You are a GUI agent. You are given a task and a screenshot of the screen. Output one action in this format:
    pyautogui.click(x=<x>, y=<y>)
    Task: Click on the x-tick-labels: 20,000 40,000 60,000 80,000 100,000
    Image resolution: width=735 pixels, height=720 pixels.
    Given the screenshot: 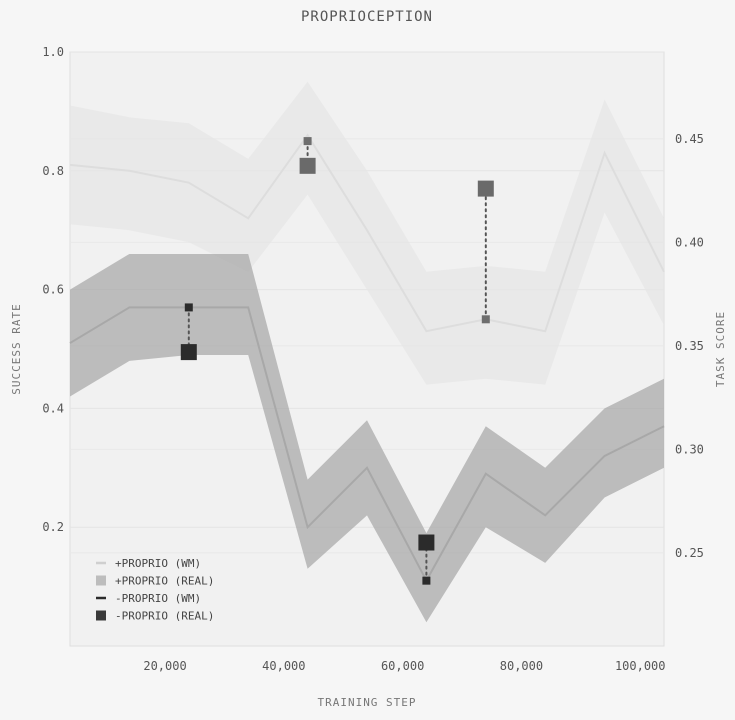 What is the action you would take?
    pyautogui.click(x=404, y=666)
    